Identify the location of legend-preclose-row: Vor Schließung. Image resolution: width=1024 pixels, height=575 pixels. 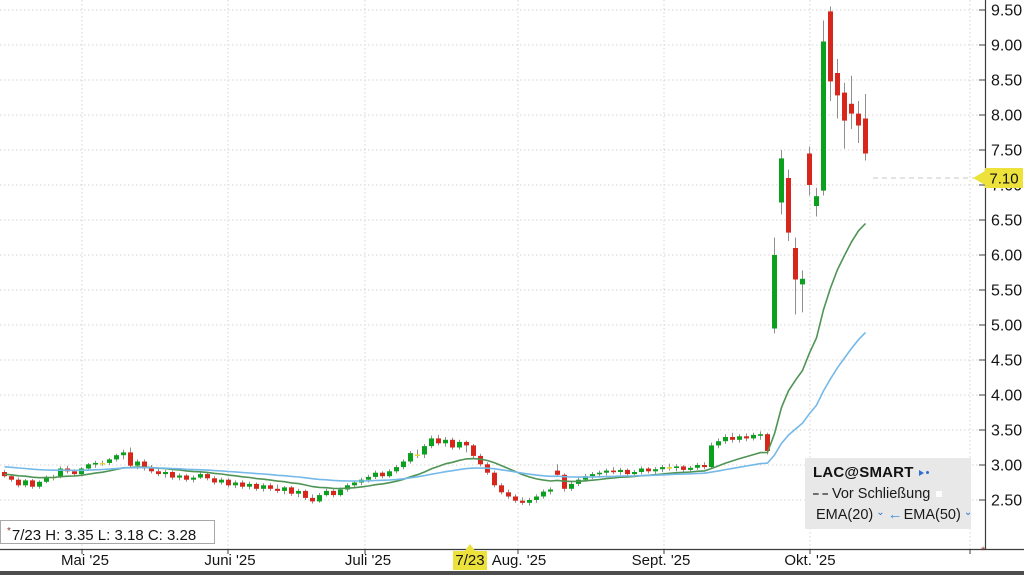
(888, 493).